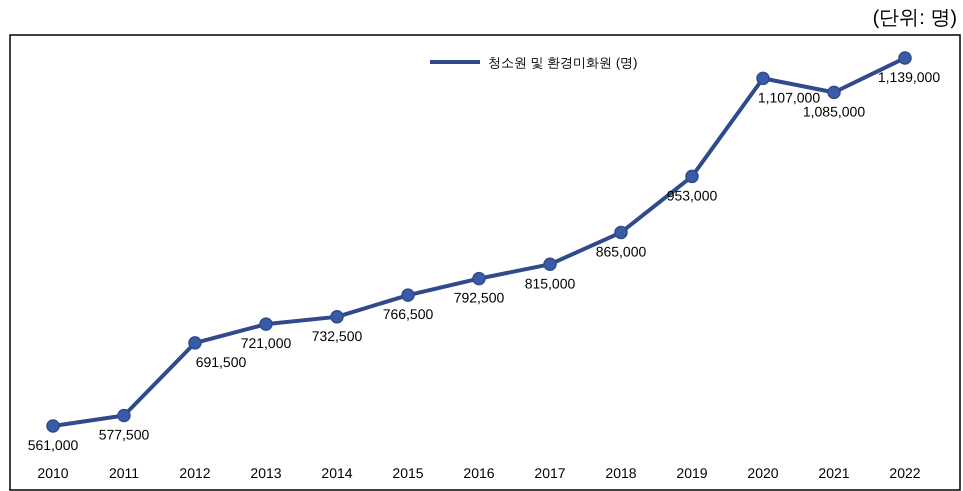  Describe the element at coordinates (479, 298) in the screenshot. I see `data-label: 792,500` at that location.